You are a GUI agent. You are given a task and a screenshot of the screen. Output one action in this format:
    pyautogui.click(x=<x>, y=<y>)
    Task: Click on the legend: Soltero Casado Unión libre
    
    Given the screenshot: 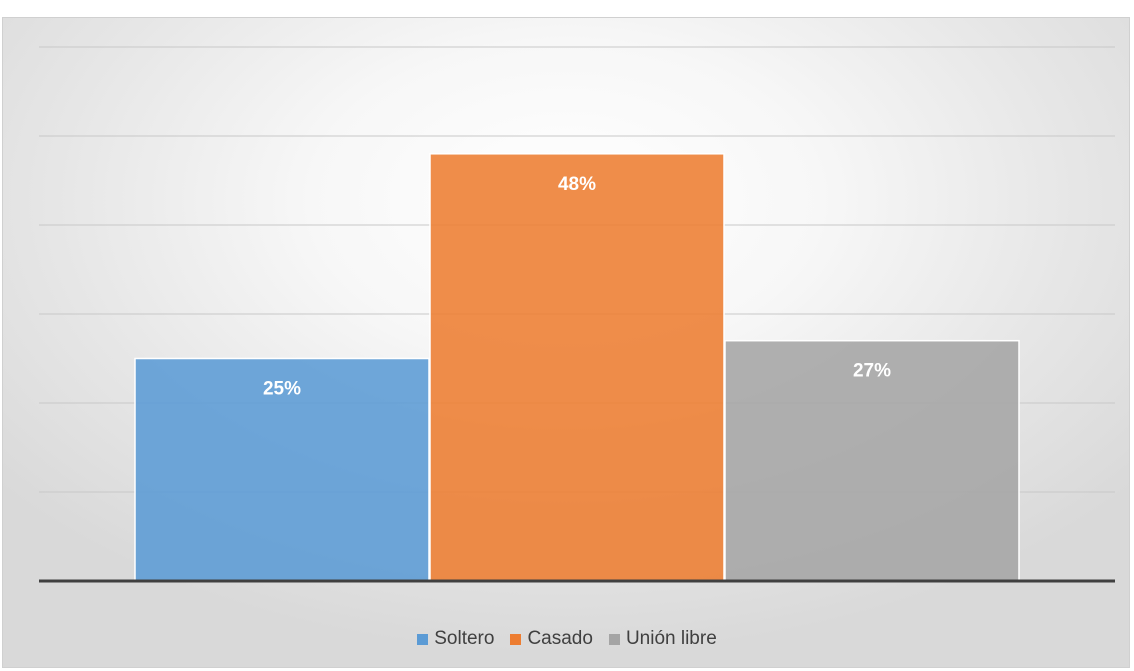 What is the action you would take?
    pyautogui.click(x=567, y=639)
    